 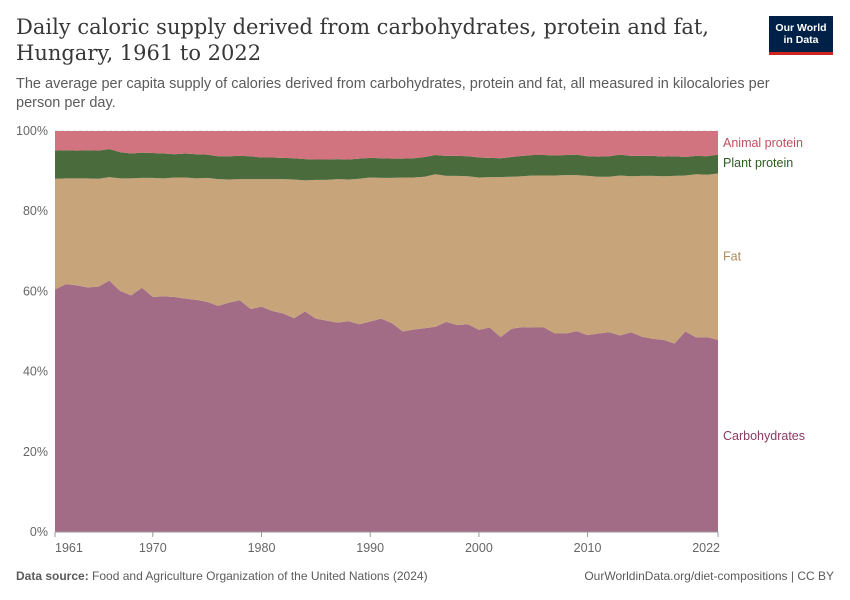 I want to click on source-label: Data source:, so click(x=52, y=576).